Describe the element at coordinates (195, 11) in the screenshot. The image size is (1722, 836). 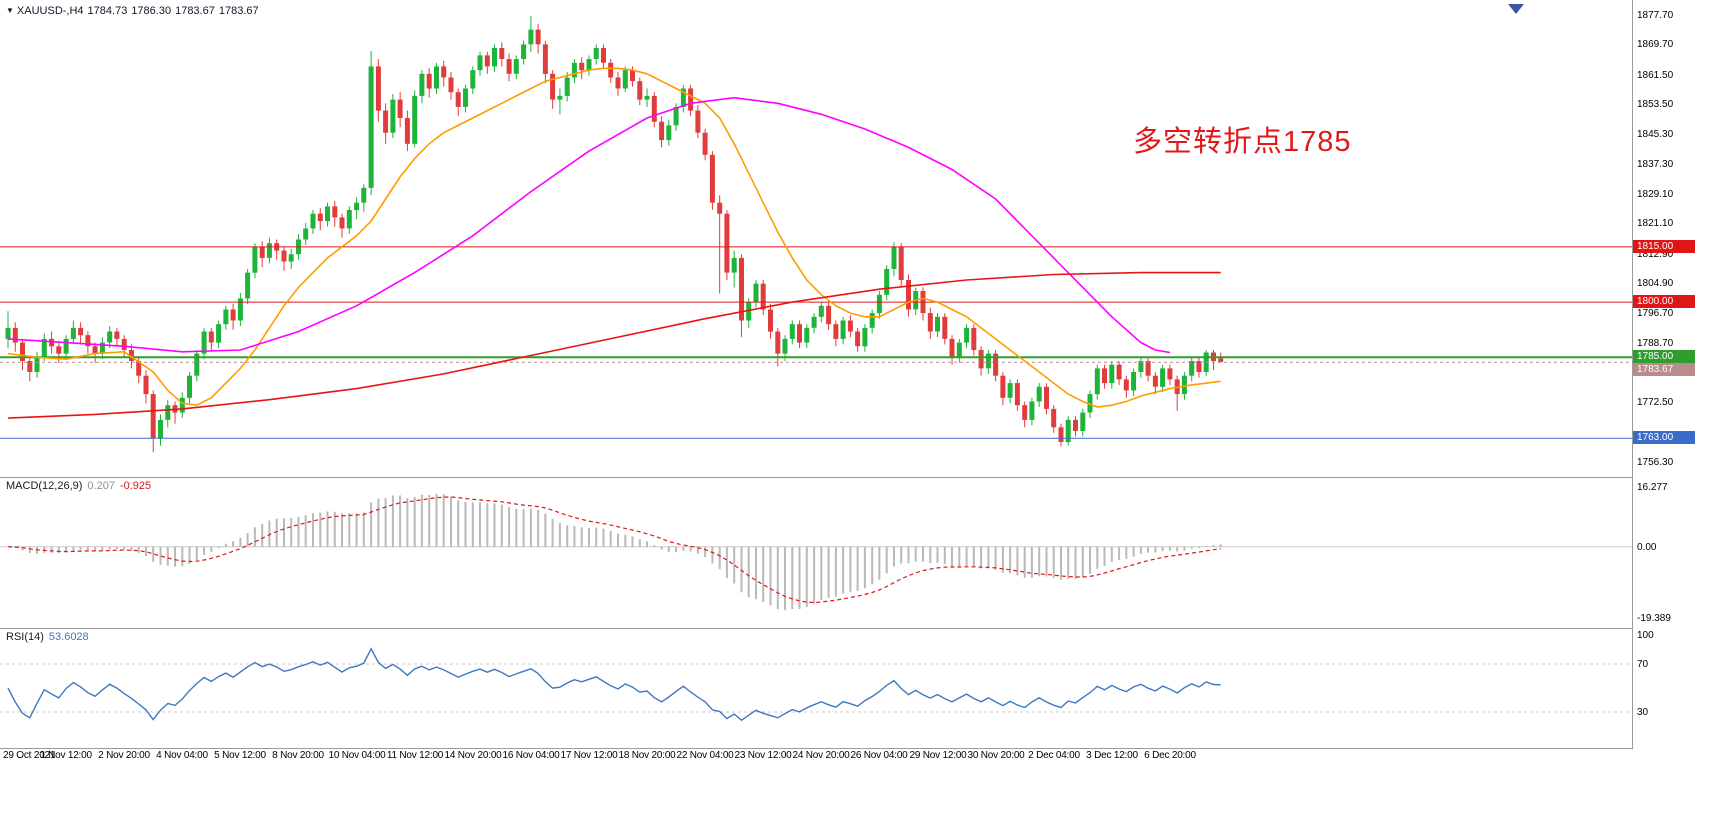
I see `quote-low: 1783.67` at that location.